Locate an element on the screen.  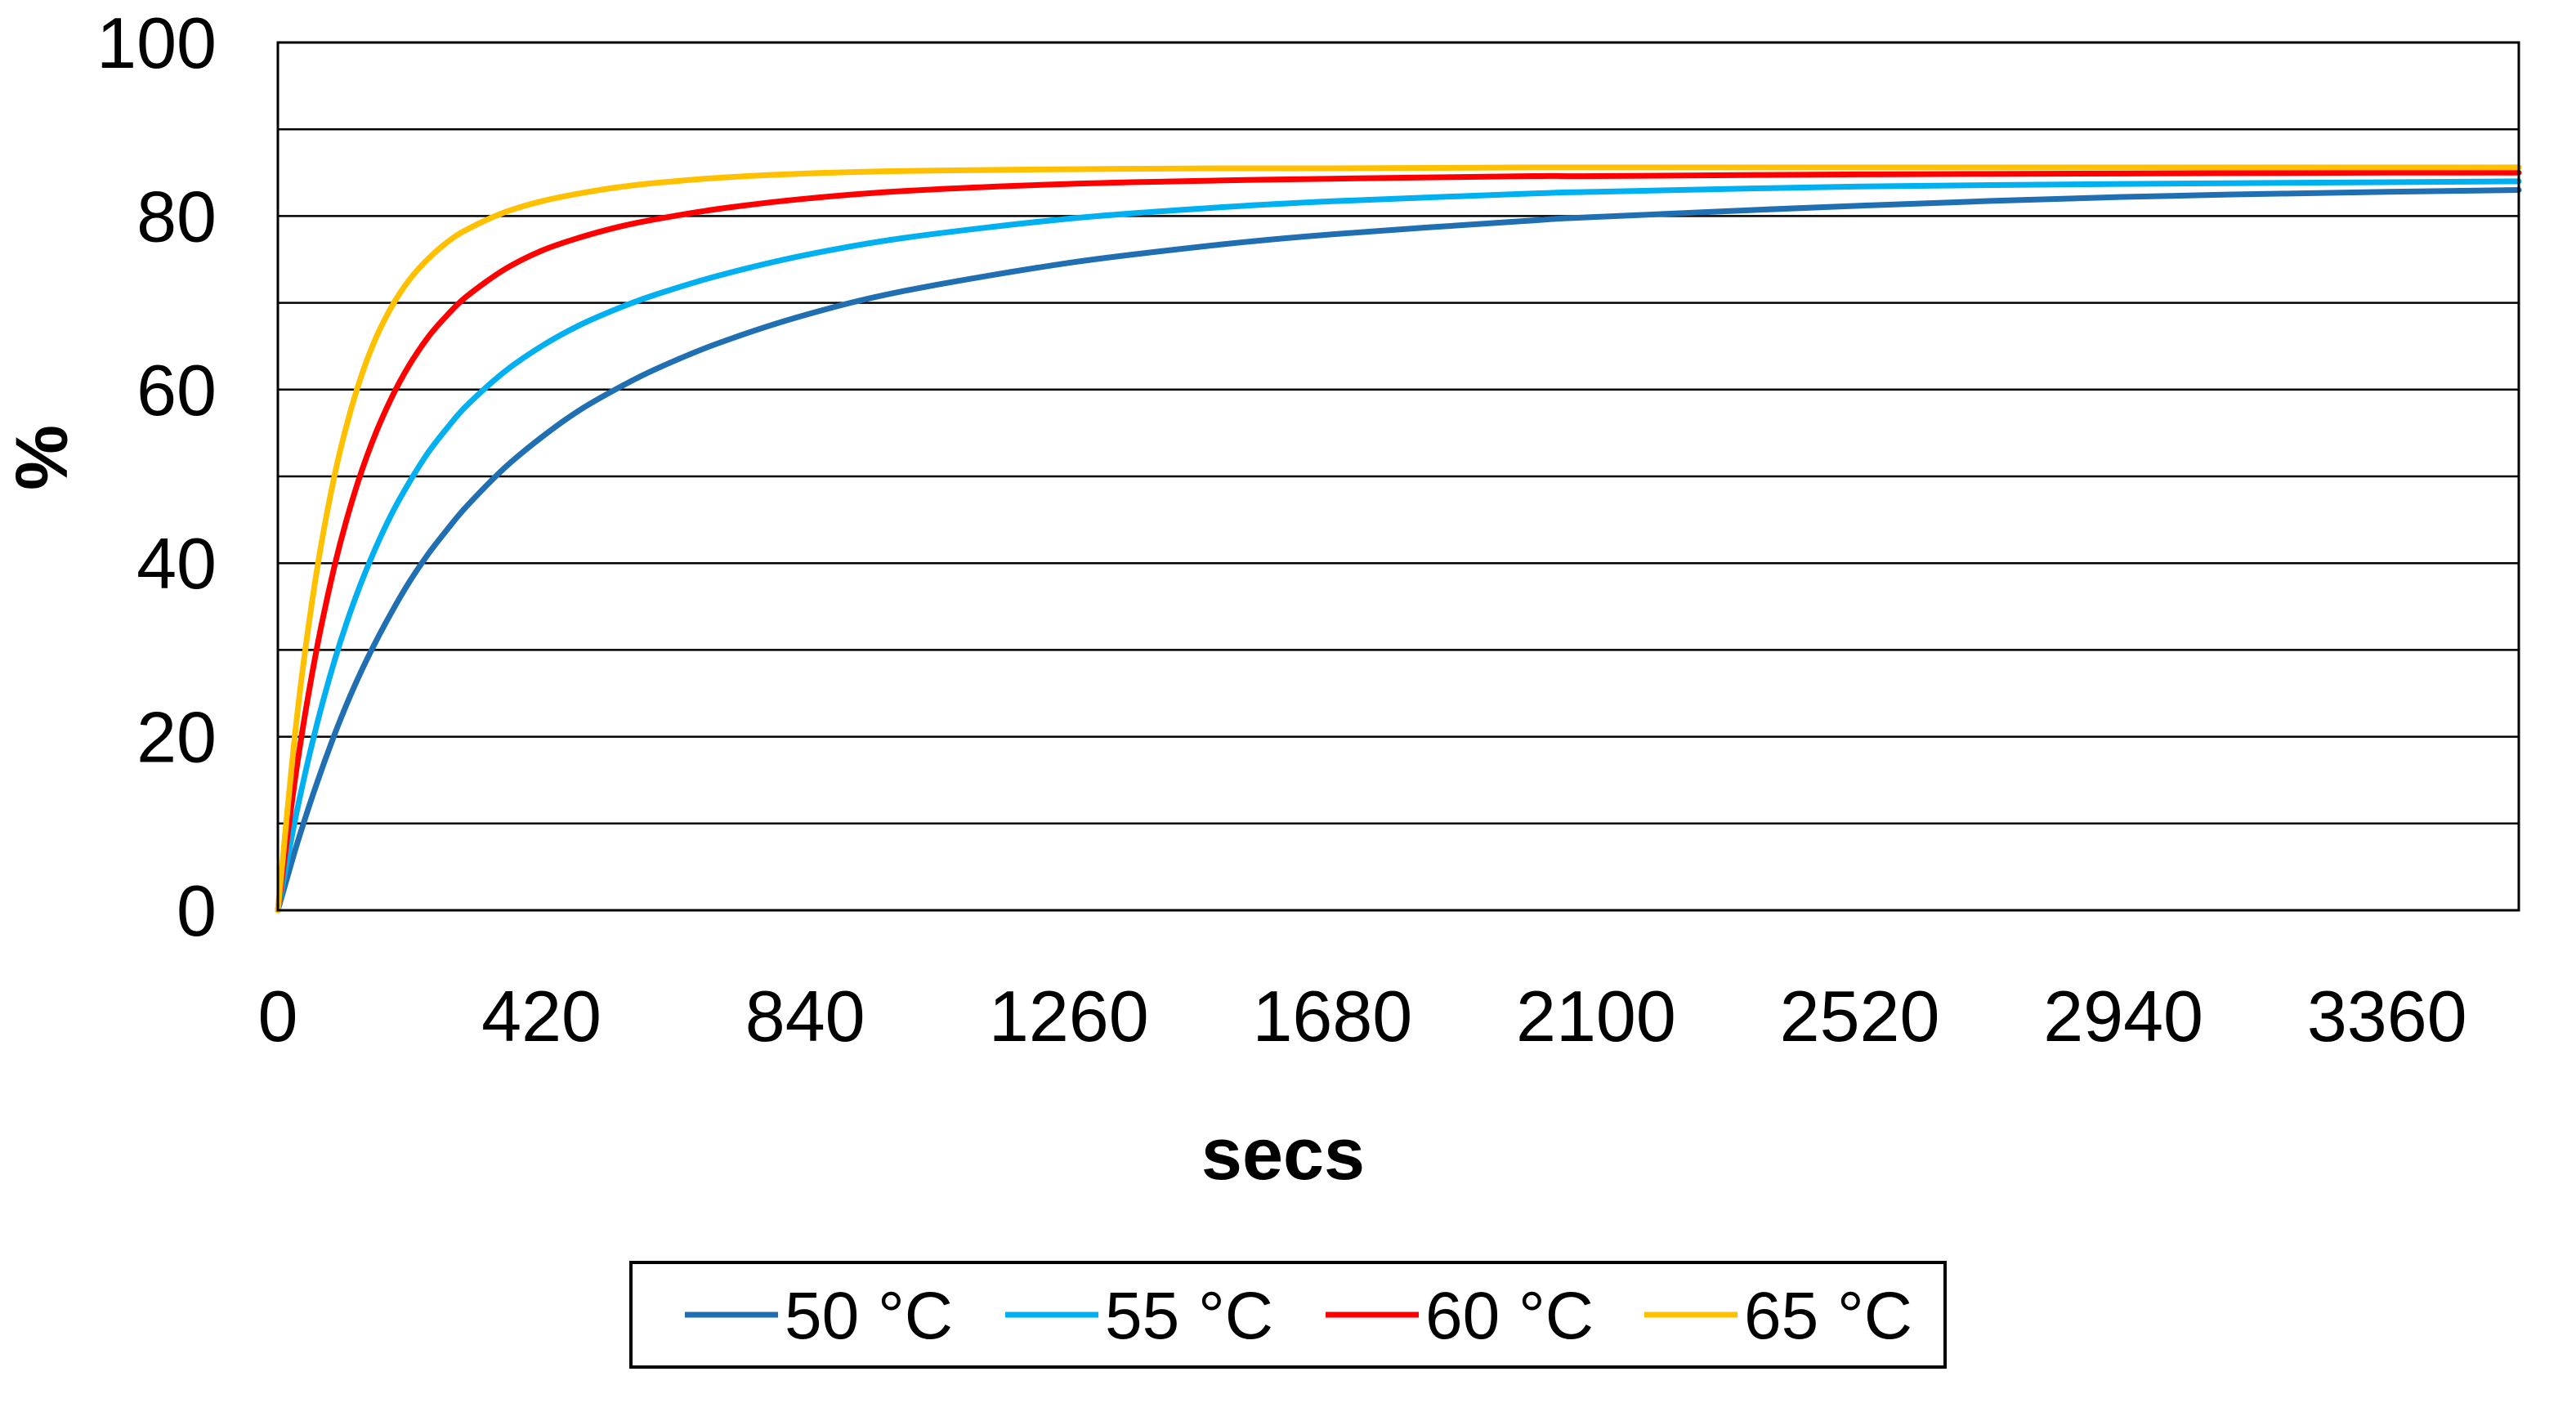
y-tick-label: 40 is located at coordinates (176, 563).